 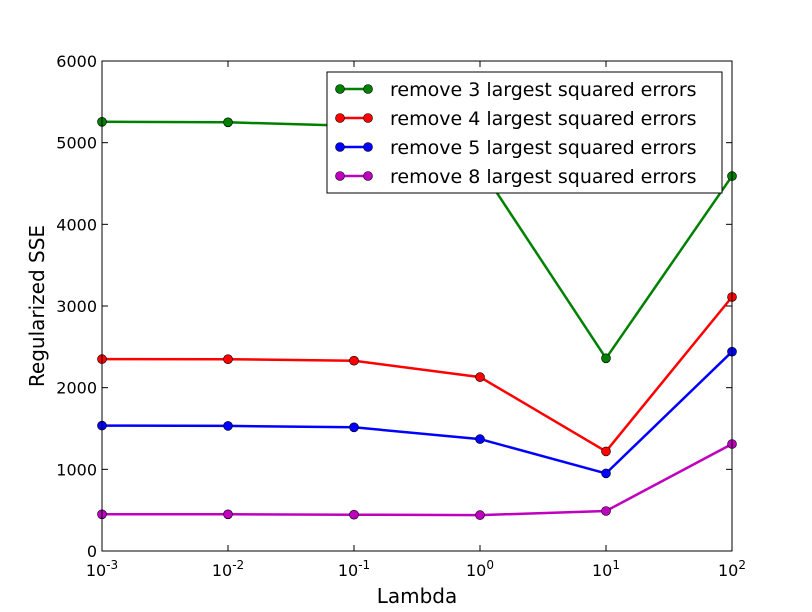 What do you see at coordinates (543, 177) in the screenshot?
I see `legend-label-4: remove 8 largest squared errors` at bounding box center [543, 177].